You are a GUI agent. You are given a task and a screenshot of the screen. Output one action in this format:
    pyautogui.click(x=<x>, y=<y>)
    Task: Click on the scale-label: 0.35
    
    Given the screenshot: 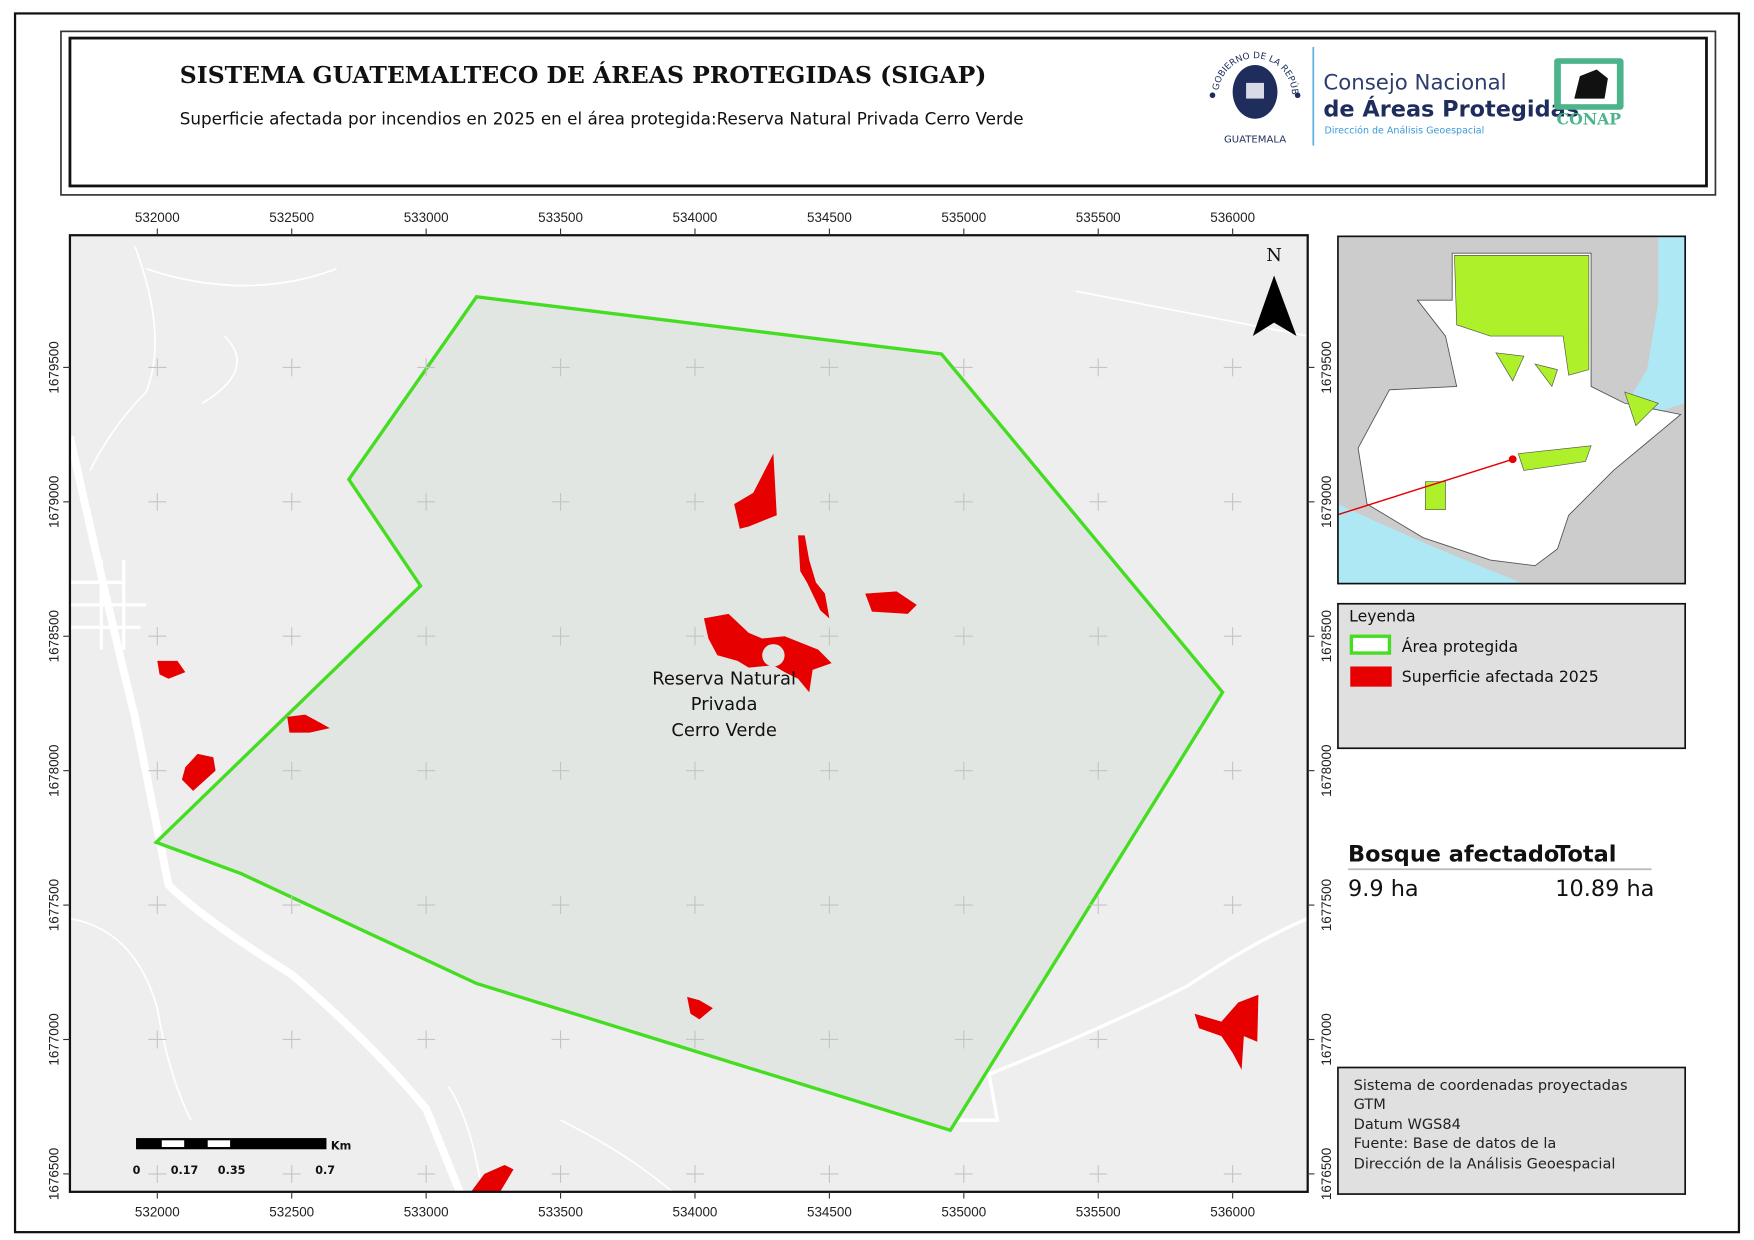 What is the action you would take?
    pyautogui.click(x=232, y=1170)
    